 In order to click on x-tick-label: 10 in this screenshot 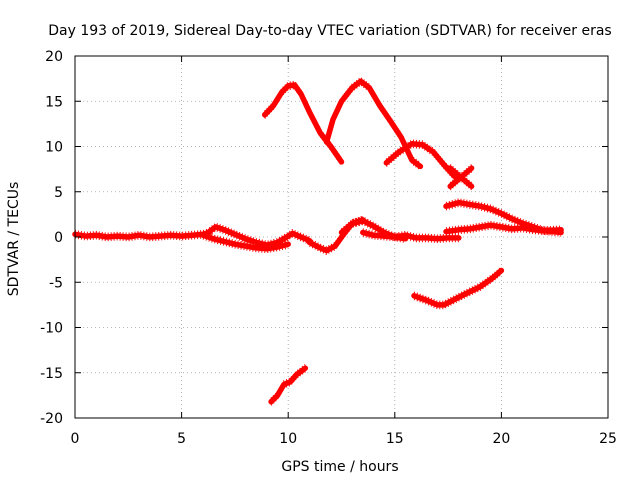, I will do `click(288, 439)`.